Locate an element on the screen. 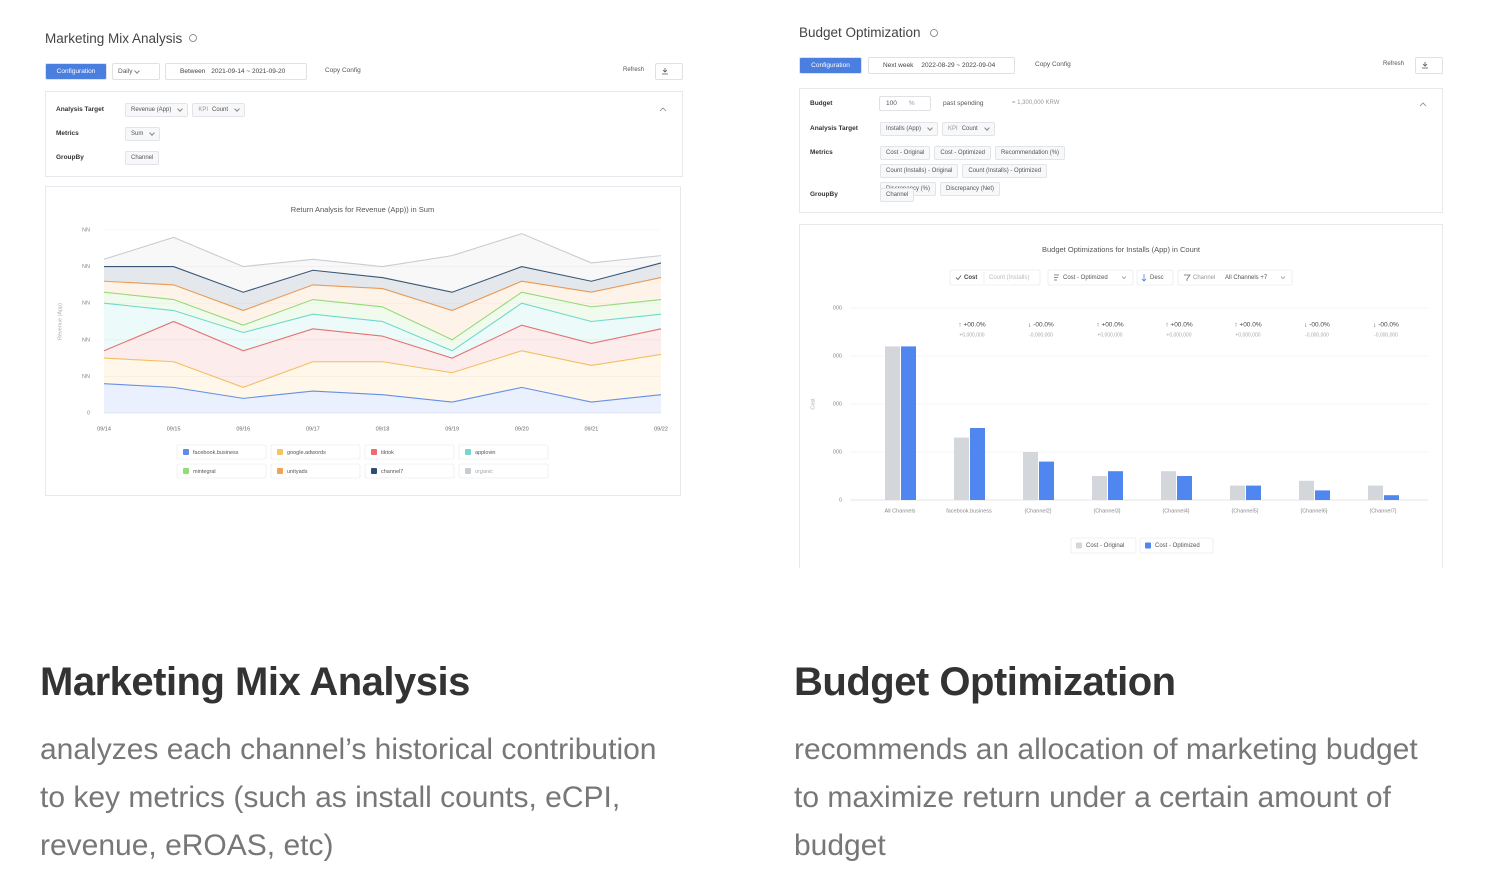  chip-text: Sum is located at coordinates (137, 134).